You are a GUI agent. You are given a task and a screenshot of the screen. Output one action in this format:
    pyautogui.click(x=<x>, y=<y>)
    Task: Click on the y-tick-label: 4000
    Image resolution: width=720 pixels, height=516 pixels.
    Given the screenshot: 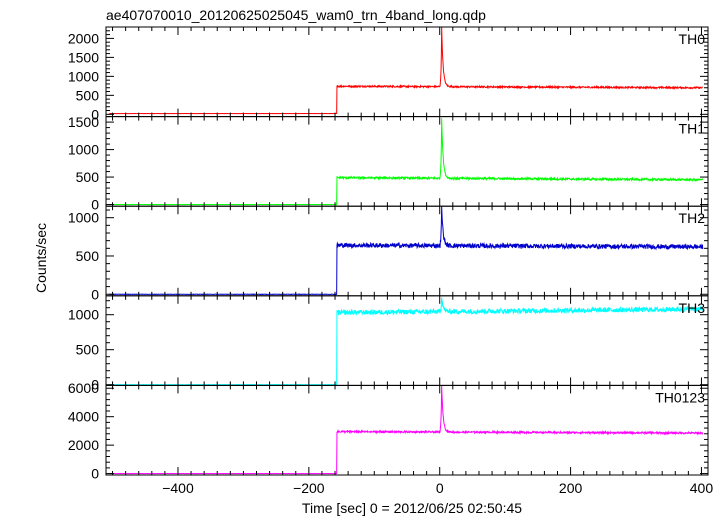 What is the action you would take?
    pyautogui.click(x=83, y=417)
    